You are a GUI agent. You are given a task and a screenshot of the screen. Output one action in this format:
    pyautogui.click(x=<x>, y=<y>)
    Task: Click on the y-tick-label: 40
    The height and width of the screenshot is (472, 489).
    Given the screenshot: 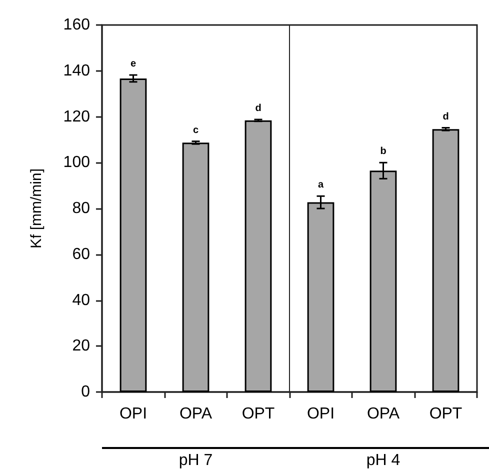 What is the action you would take?
    pyautogui.click(x=81, y=300)
    